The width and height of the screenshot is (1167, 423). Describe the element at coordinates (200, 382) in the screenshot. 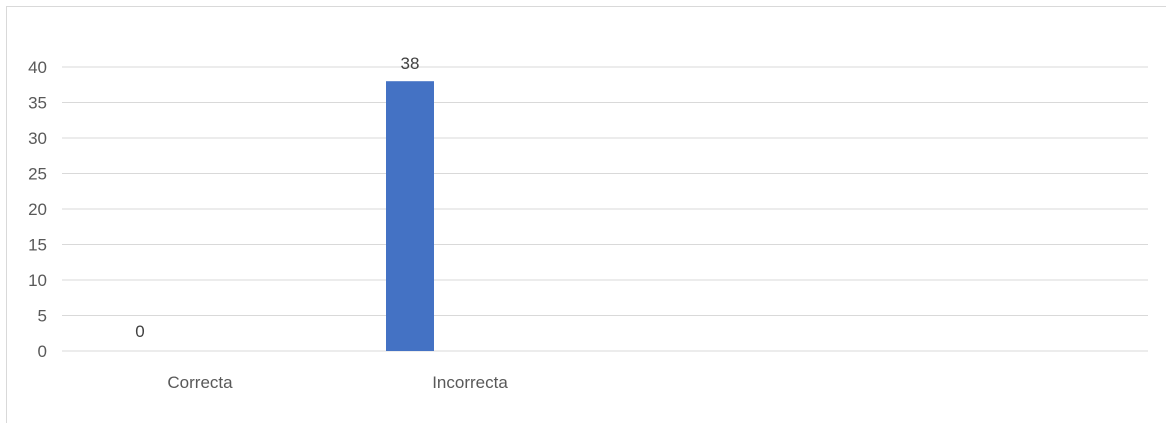

I see `category-label-correcta: Correcta` at that location.